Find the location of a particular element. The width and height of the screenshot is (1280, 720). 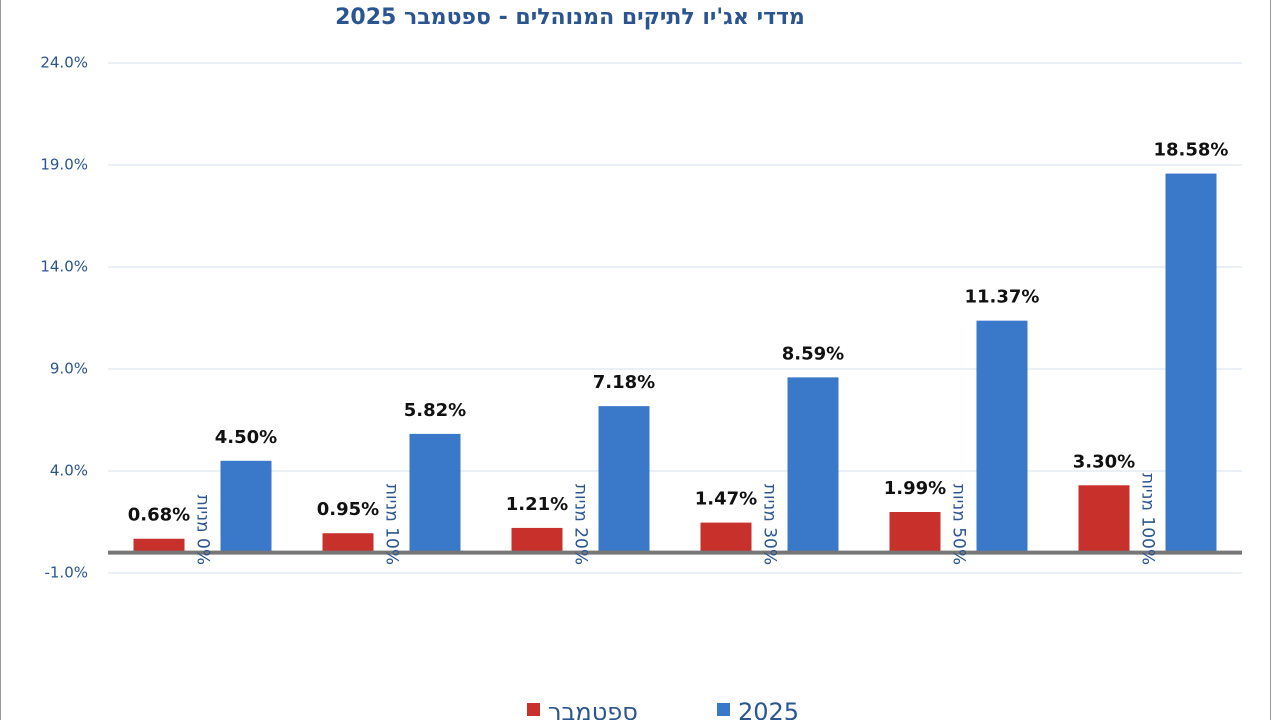

chart-title: מדדי אג'יו לתיקים המנוהלים - ספטמבר 2025 is located at coordinates (570, 17).